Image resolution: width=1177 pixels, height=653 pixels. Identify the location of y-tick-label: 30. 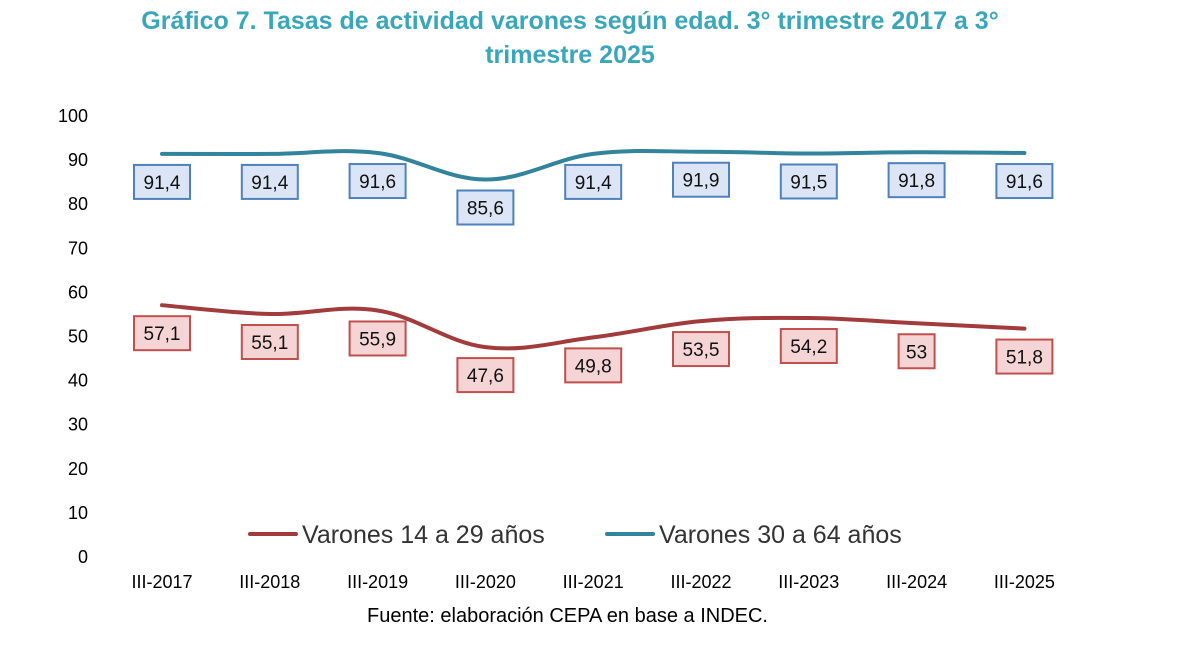
(78, 425).